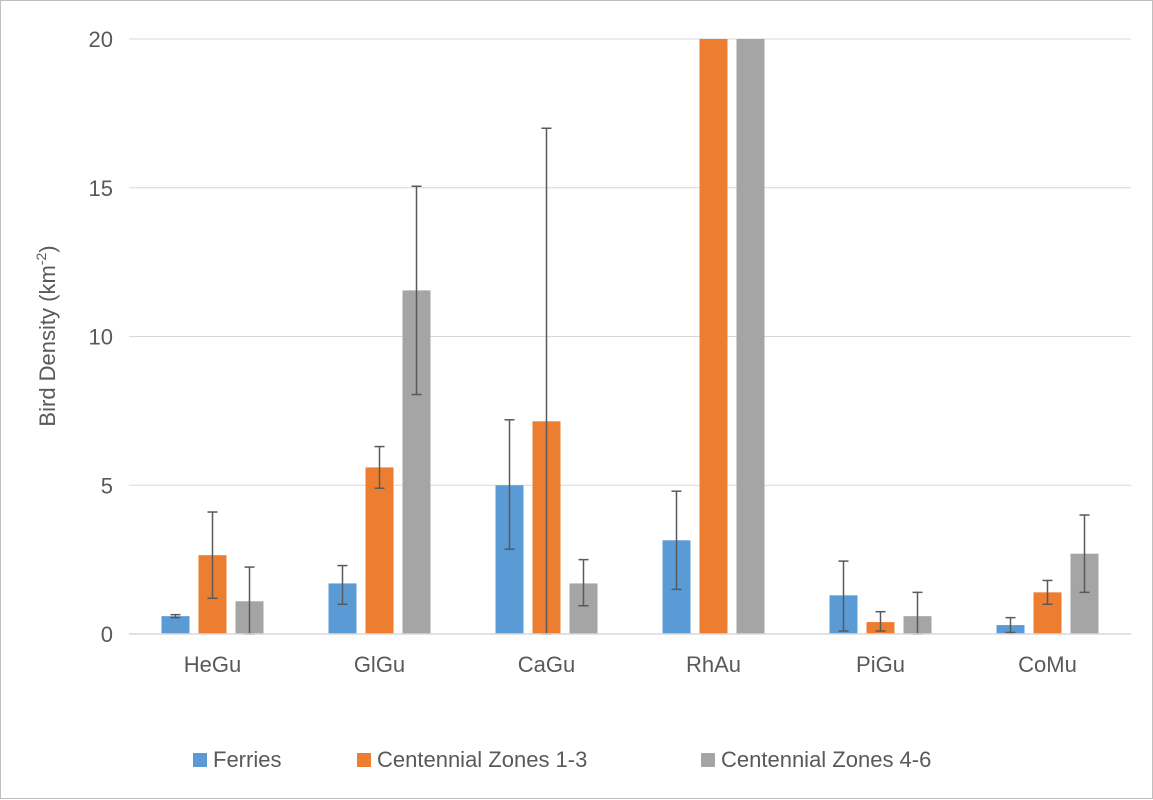 This screenshot has width=1153, height=800. What do you see at coordinates (47, 248) in the screenshot?
I see `y-axis-label-close: )` at bounding box center [47, 248].